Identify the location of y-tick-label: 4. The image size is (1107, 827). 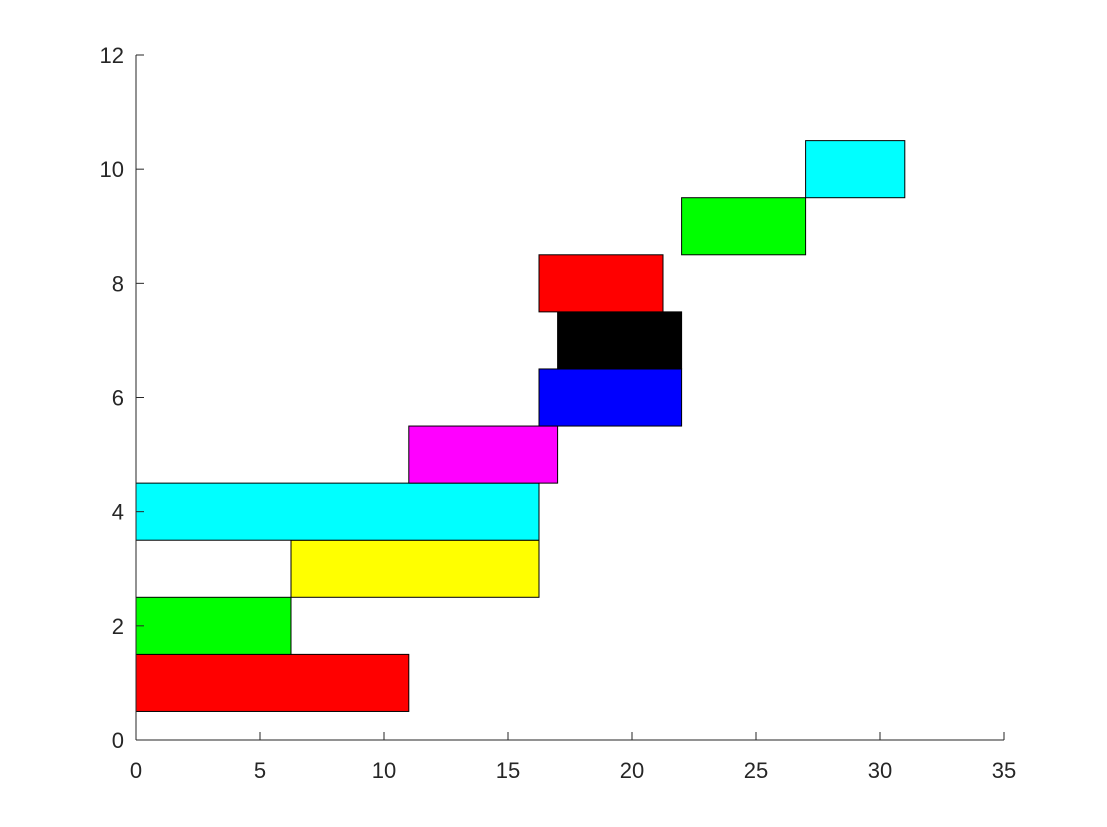
(118, 512).